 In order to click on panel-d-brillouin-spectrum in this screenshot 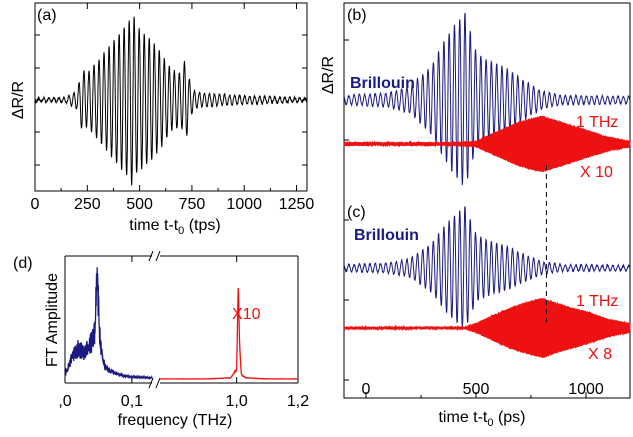, I will do `click(108, 323)`.